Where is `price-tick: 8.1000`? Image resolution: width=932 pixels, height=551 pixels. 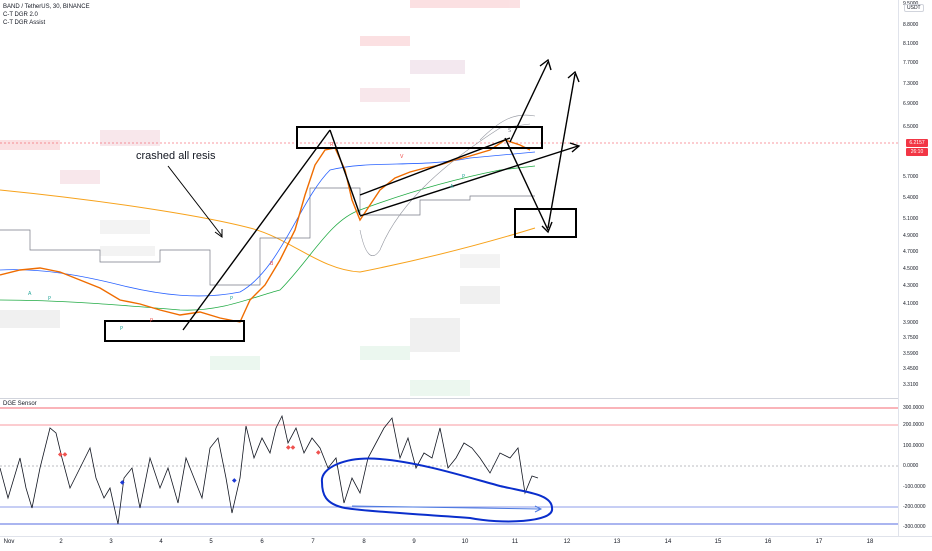 price-tick: 8.1000 is located at coordinates (911, 44).